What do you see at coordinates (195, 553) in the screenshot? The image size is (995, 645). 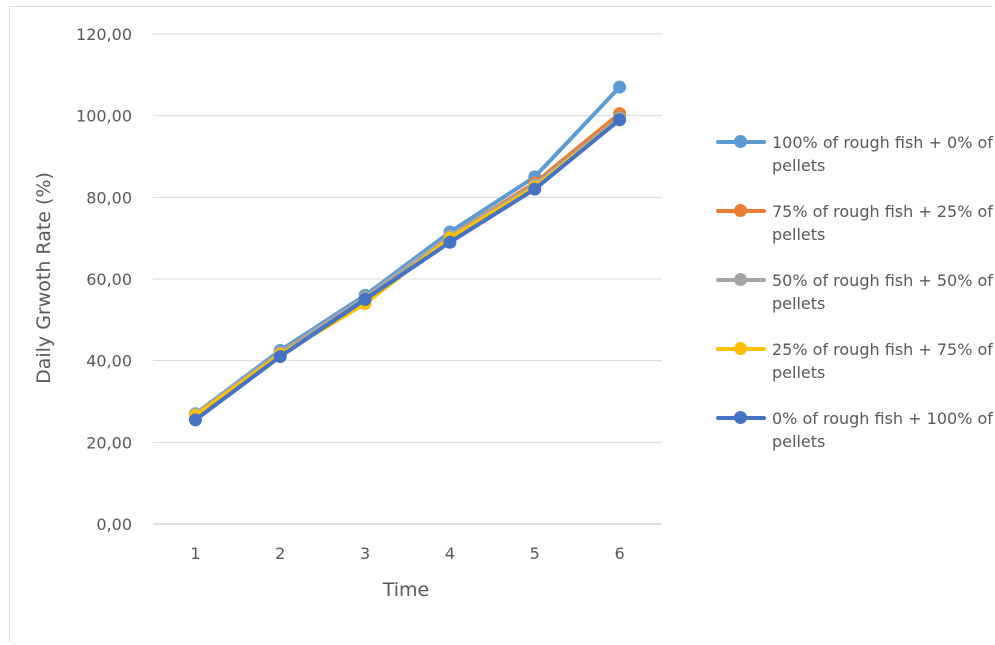 I see `x-tick-label: 1` at bounding box center [195, 553].